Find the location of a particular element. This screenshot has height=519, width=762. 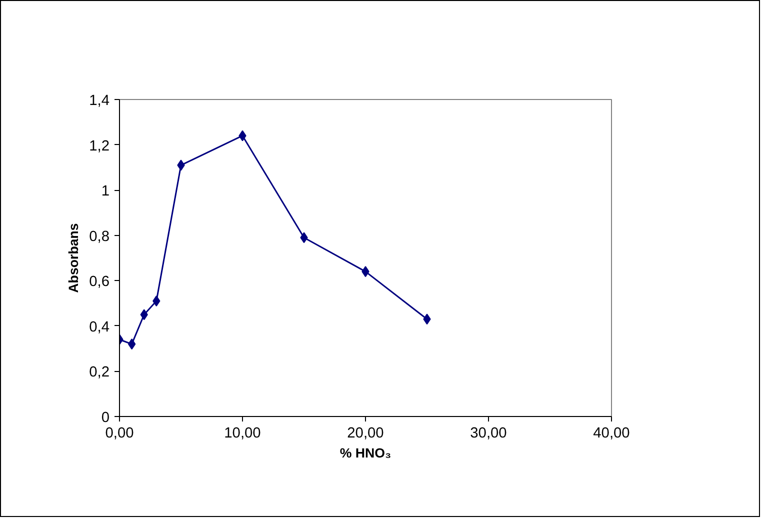

y-tick-label: 0 is located at coordinates (105, 418).